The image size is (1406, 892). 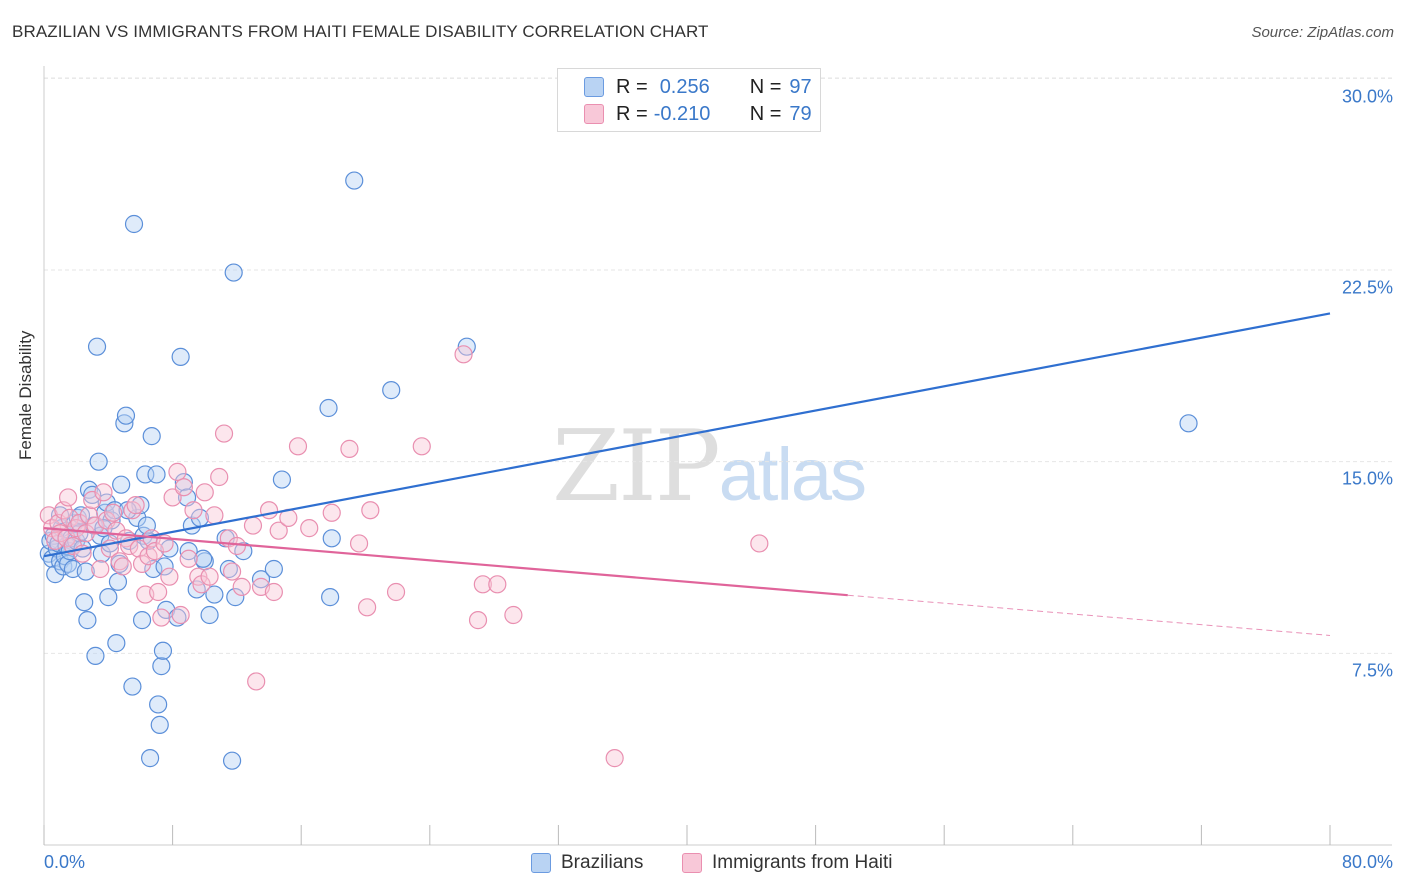 I want to click on n-value: 97, so click(x=800, y=86).